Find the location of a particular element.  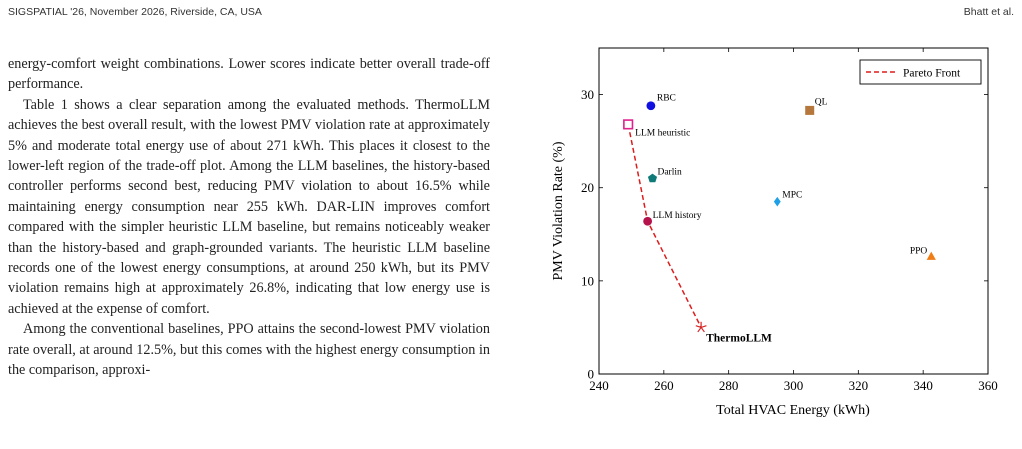

legend-box is located at coordinates (920, 72).